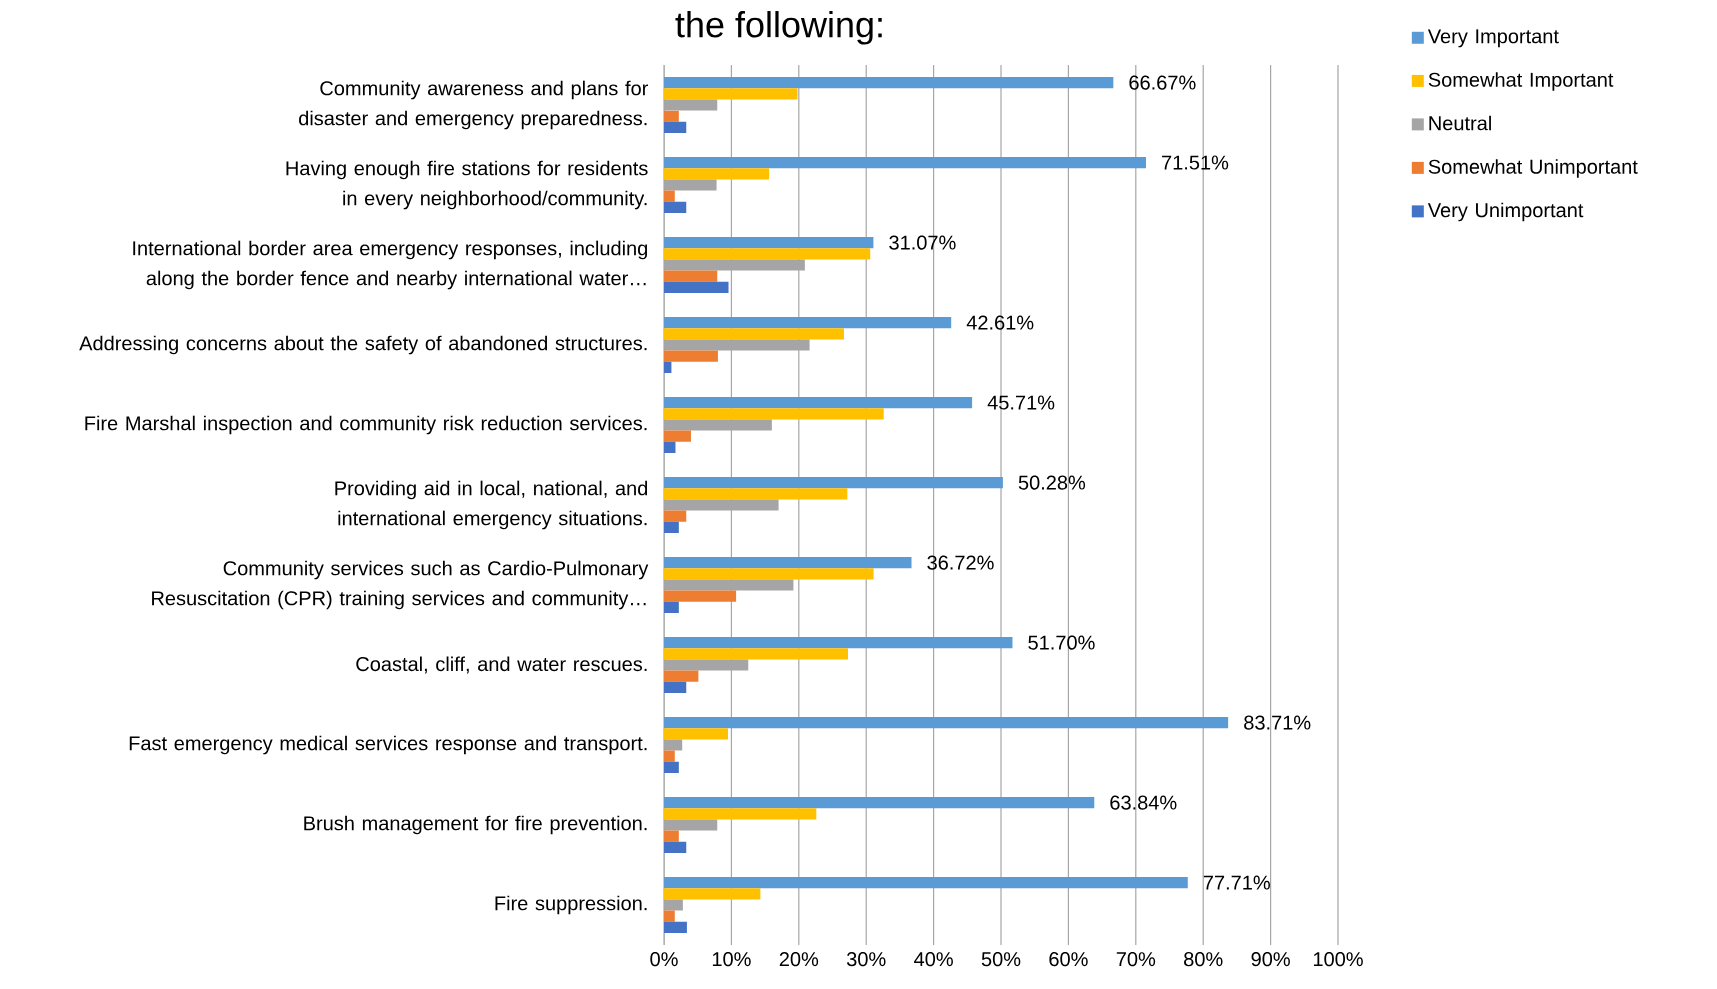 This screenshot has width=1717, height=989. What do you see at coordinates (799, 959) in the screenshot?
I see `x-tick-label: 20%` at bounding box center [799, 959].